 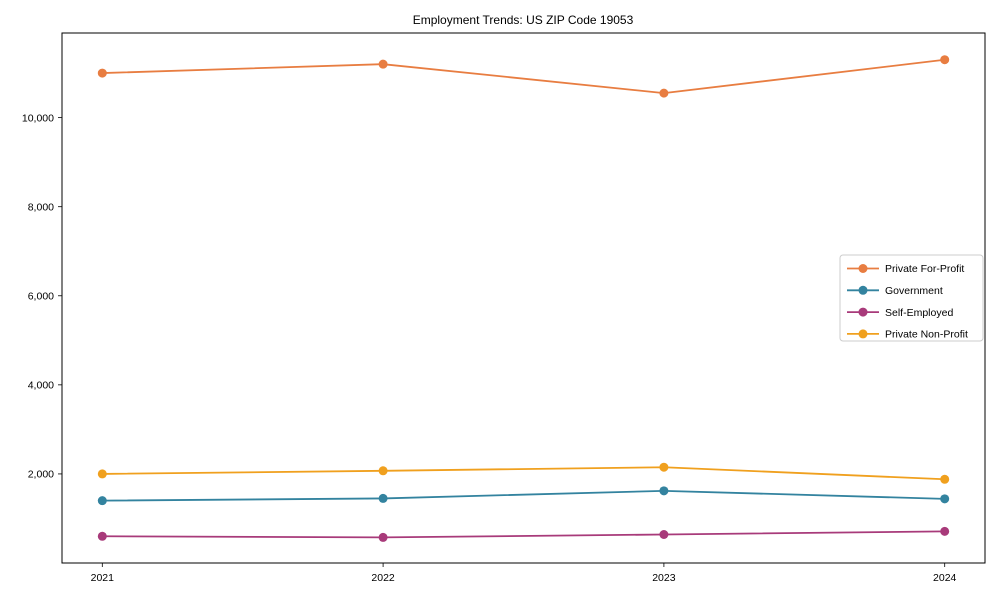 What do you see at coordinates (41, 207) in the screenshot?
I see `y-tick-label: 8,000` at bounding box center [41, 207].